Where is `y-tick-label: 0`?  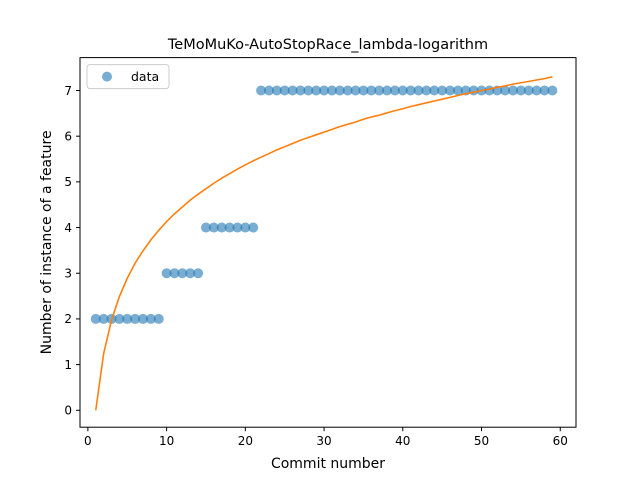 y-tick-label: 0 is located at coordinates (68, 411).